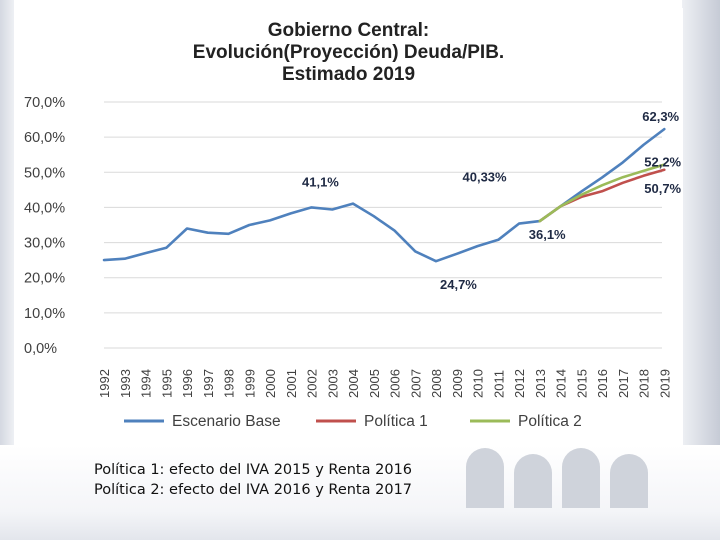  Describe the element at coordinates (547, 234) in the screenshot. I see `data-label: 36,1%` at that location.